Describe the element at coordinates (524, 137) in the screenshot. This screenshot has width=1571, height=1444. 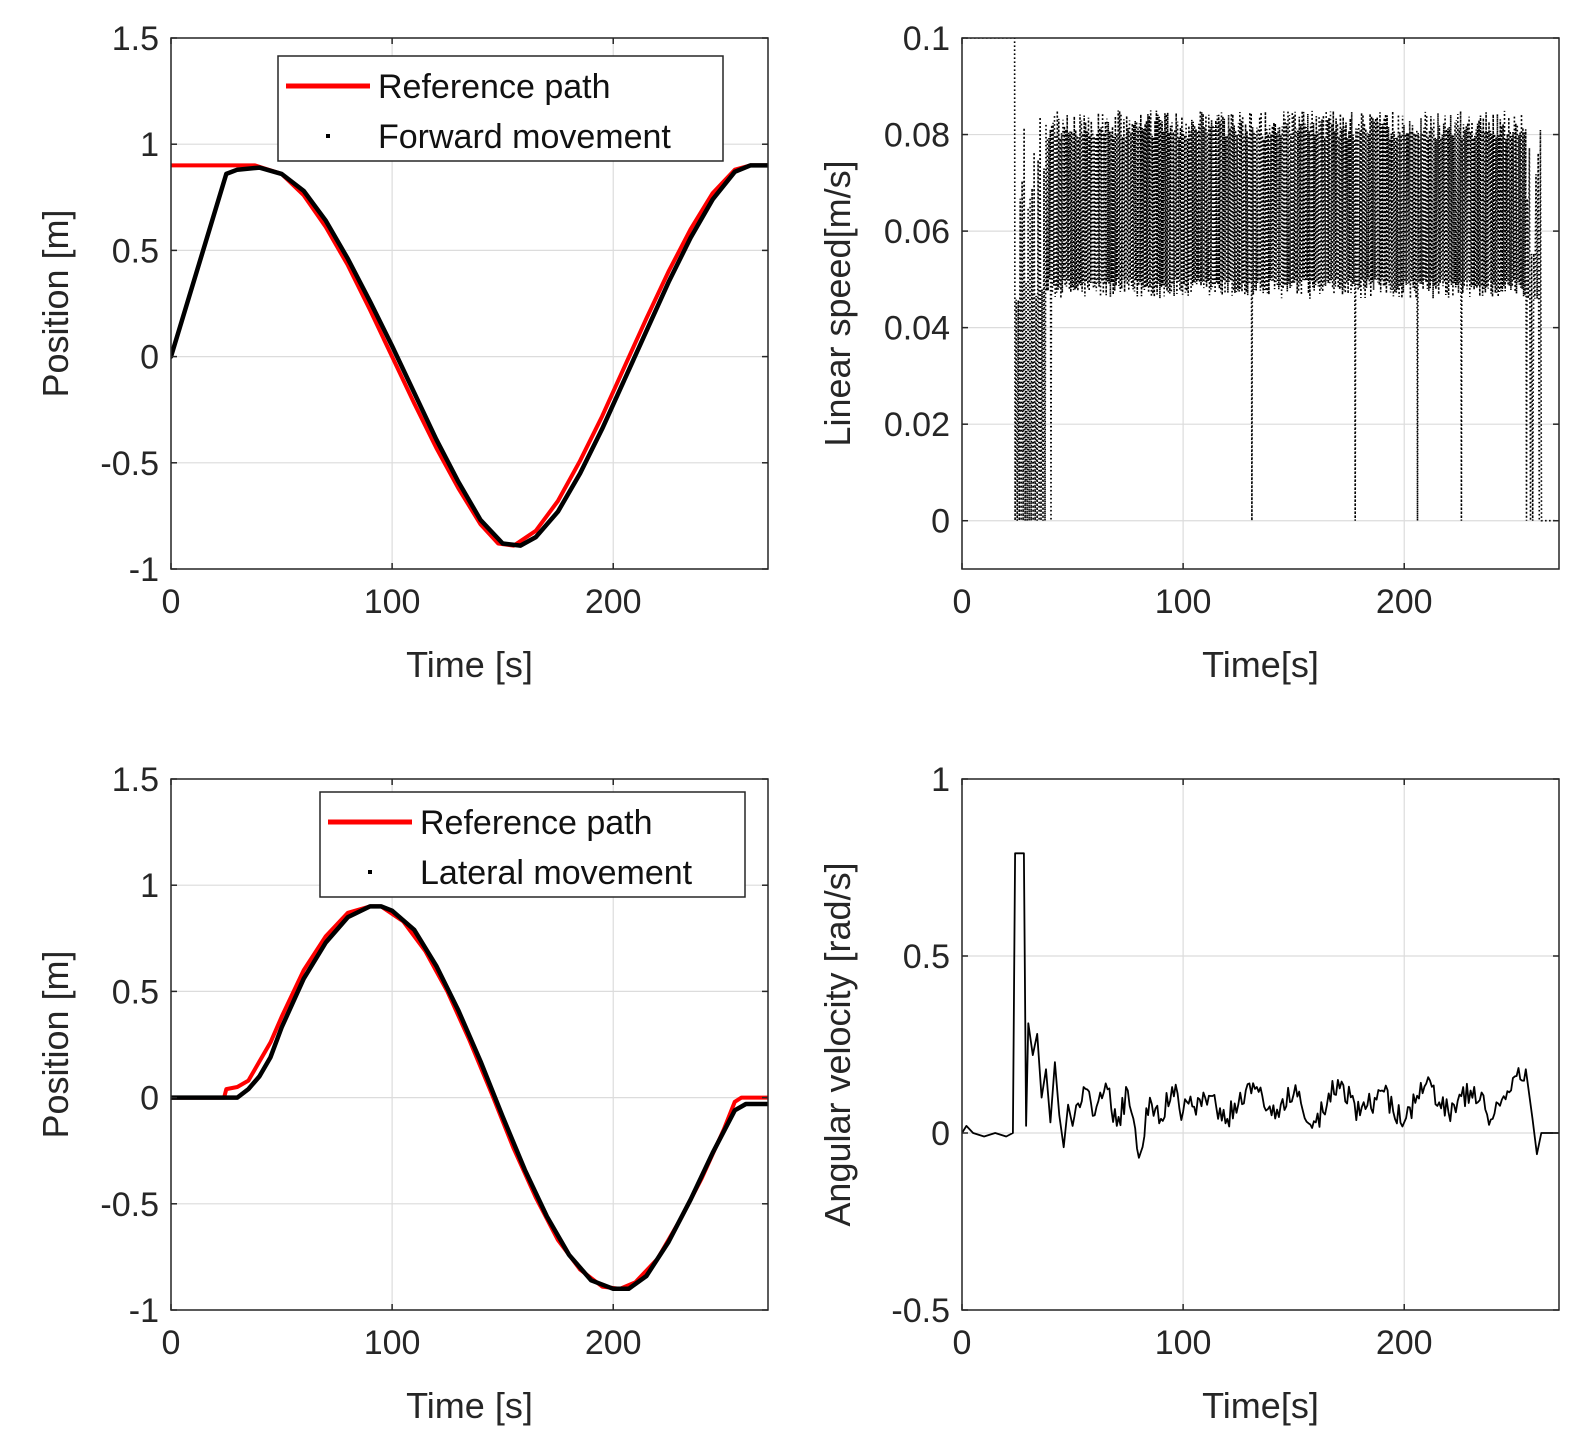
I see `legend-label: Forward movement` at that location.